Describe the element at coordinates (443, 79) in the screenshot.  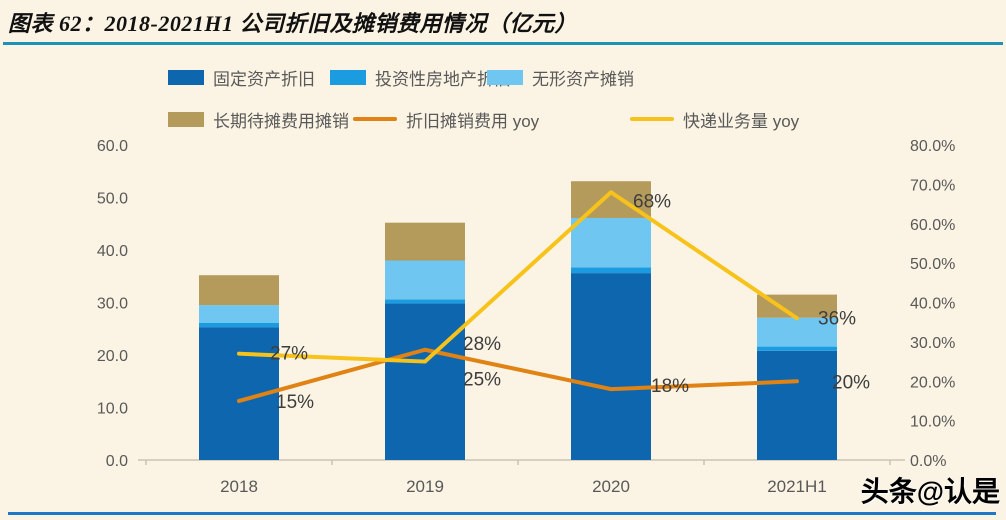
I see `legend-label: 投资性房地产折旧` at that location.